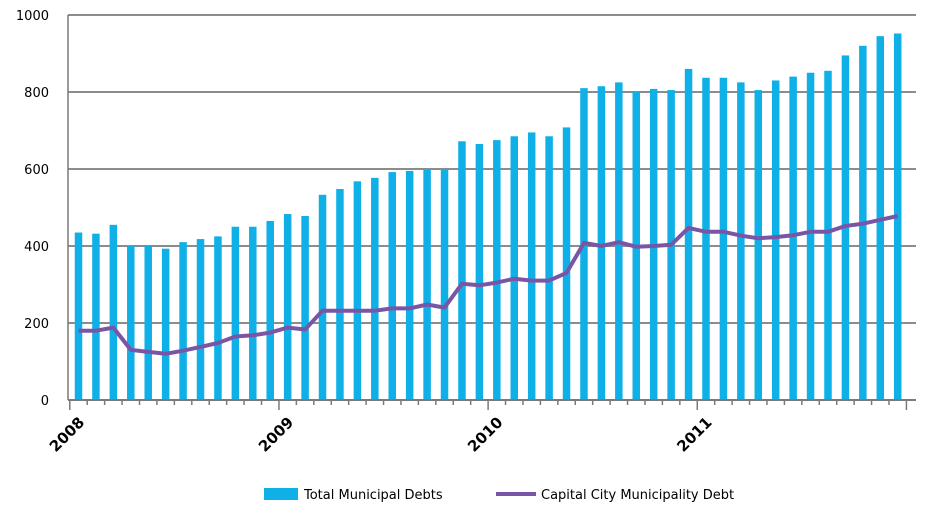  What do you see at coordinates (276, 434) in the screenshot?
I see `x-tick-label: 2009` at bounding box center [276, 434].